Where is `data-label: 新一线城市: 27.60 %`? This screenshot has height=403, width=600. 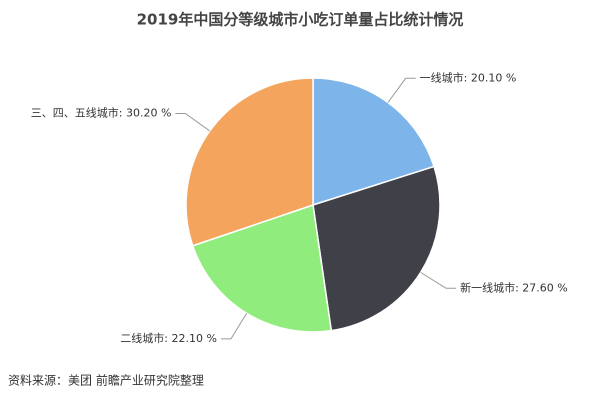 data-label: 新一线城市: 27.60 % is located at coordinates (514, 287).